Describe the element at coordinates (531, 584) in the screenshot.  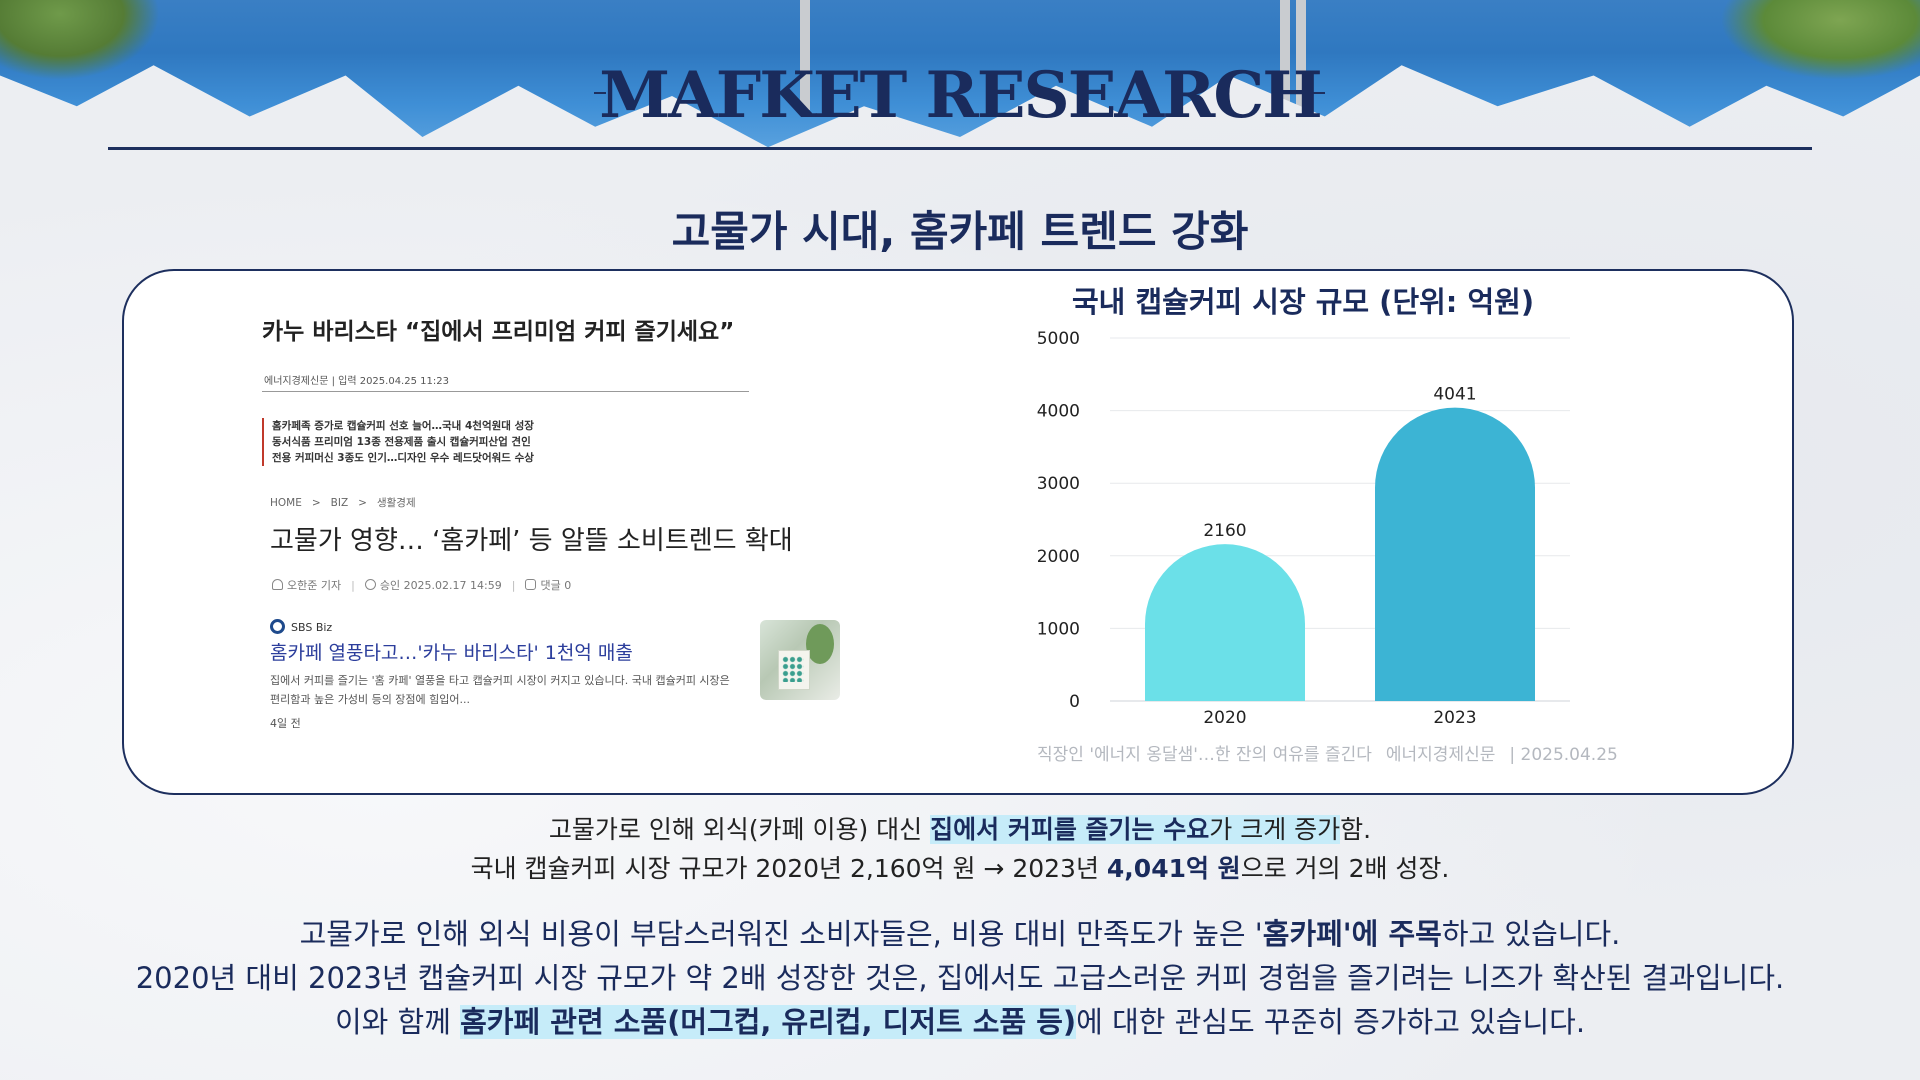
I see `comment-icon` at that location.